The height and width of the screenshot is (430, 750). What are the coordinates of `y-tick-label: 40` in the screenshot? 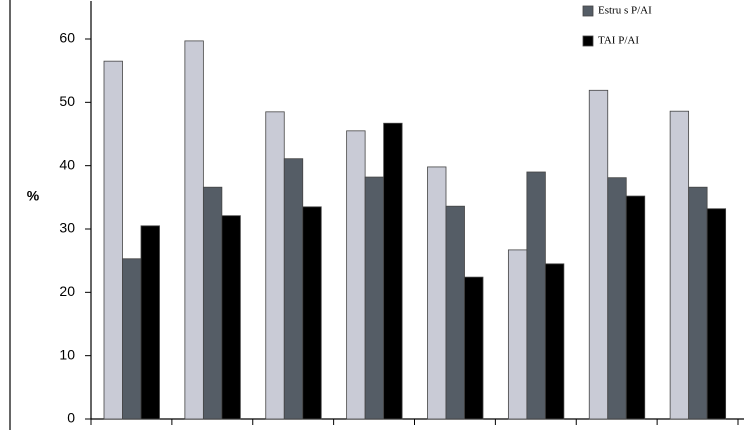 It's located at (67, 164).